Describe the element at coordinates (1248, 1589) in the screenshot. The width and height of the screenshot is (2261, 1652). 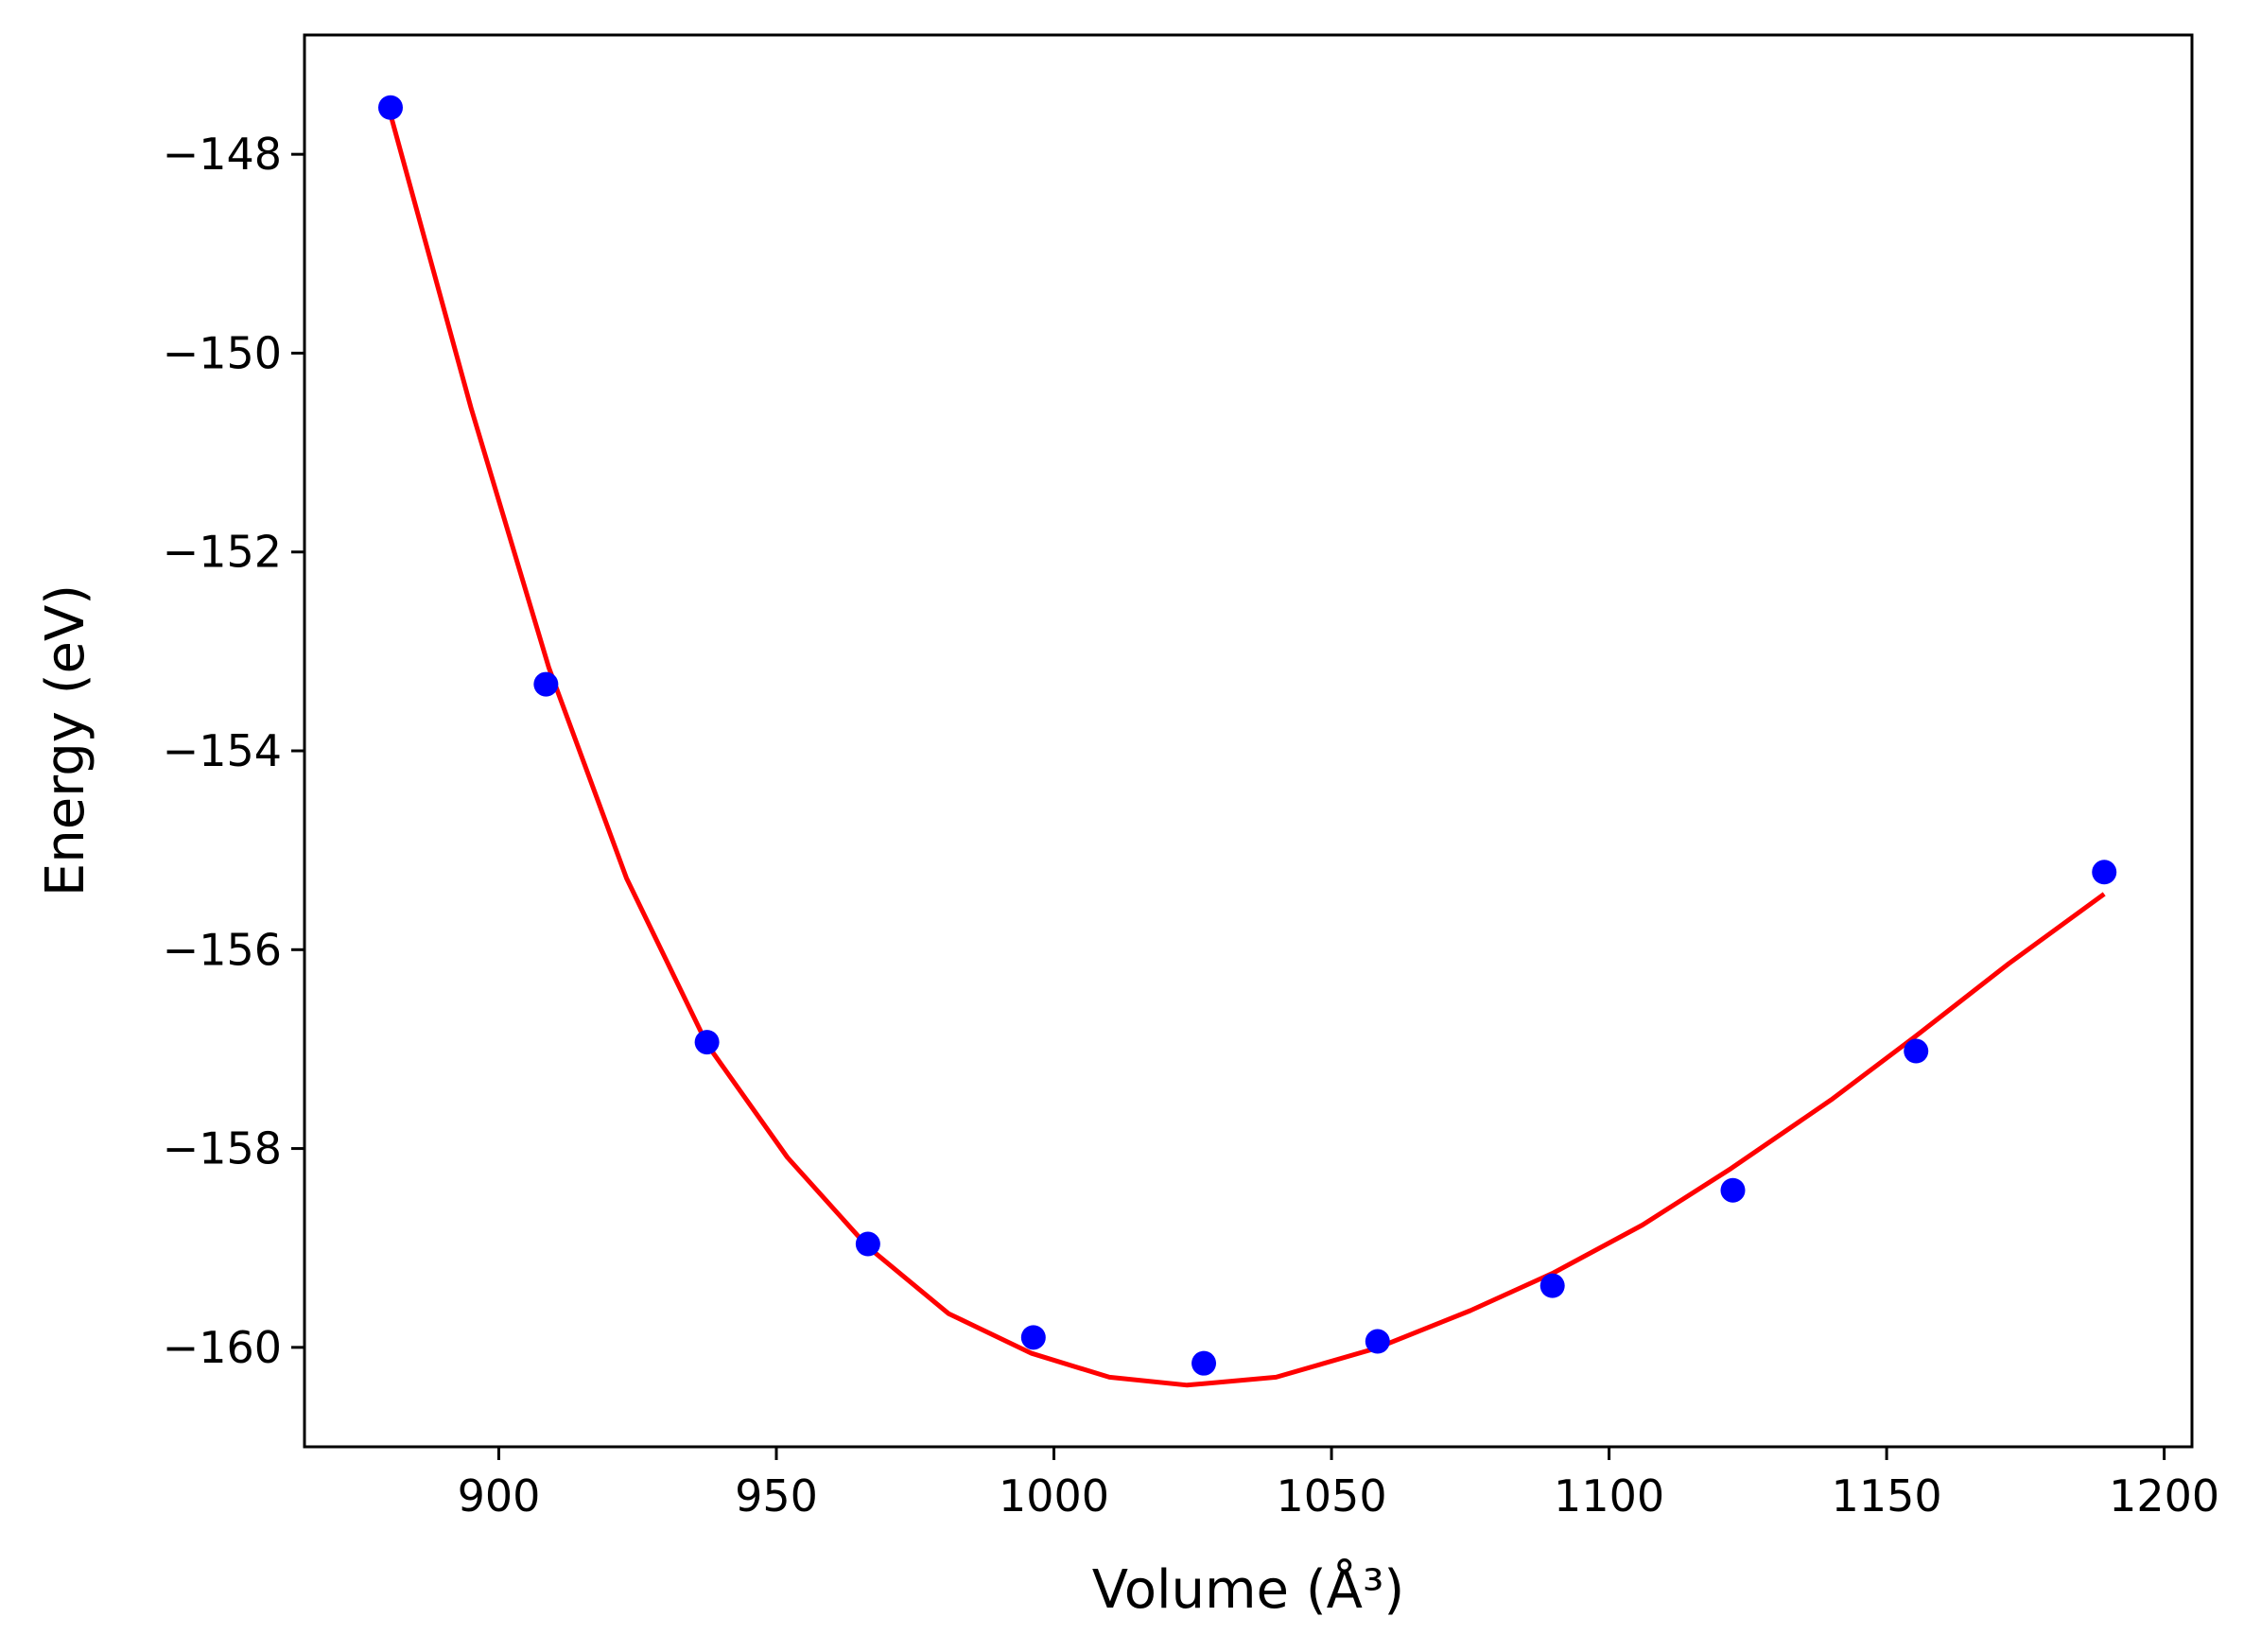
I see `x-axis-label: Volume (Å³)` at that location.